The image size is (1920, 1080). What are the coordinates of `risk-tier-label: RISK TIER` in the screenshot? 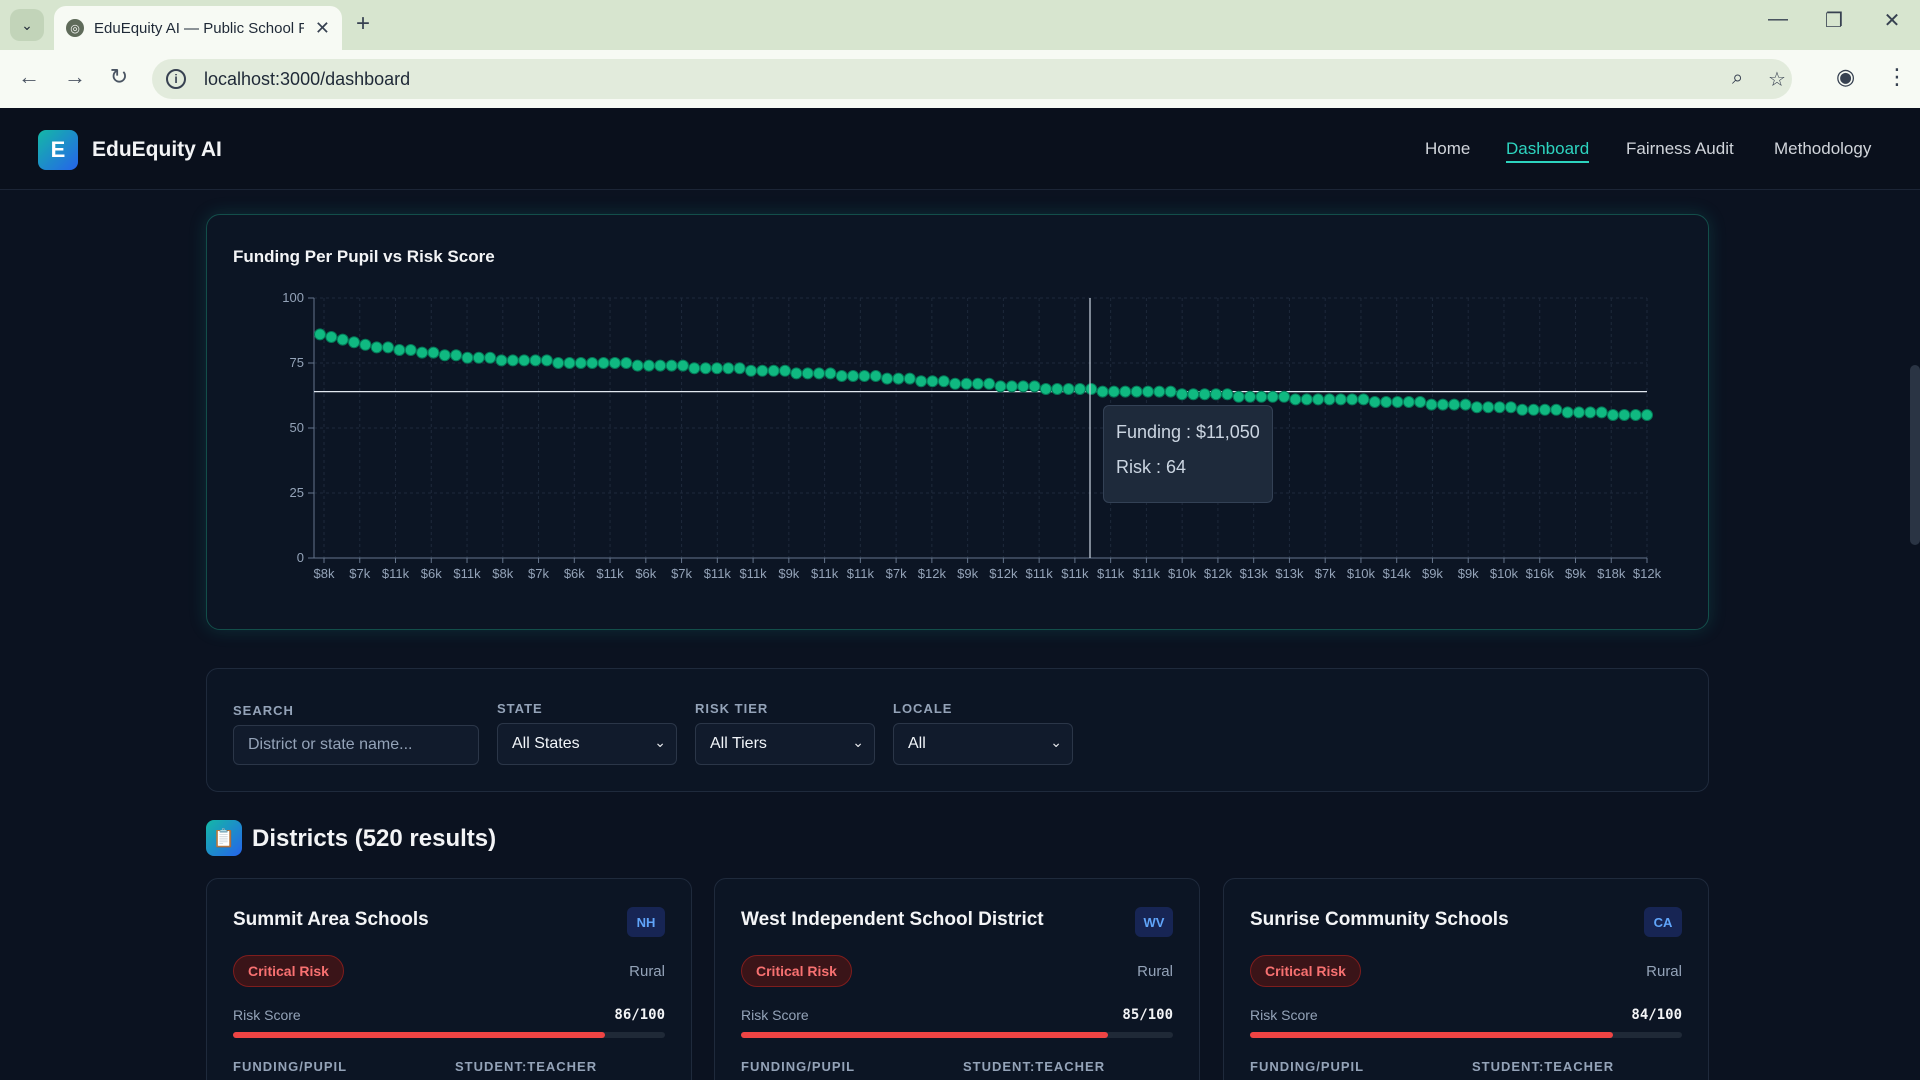 It's located at (732, 708).